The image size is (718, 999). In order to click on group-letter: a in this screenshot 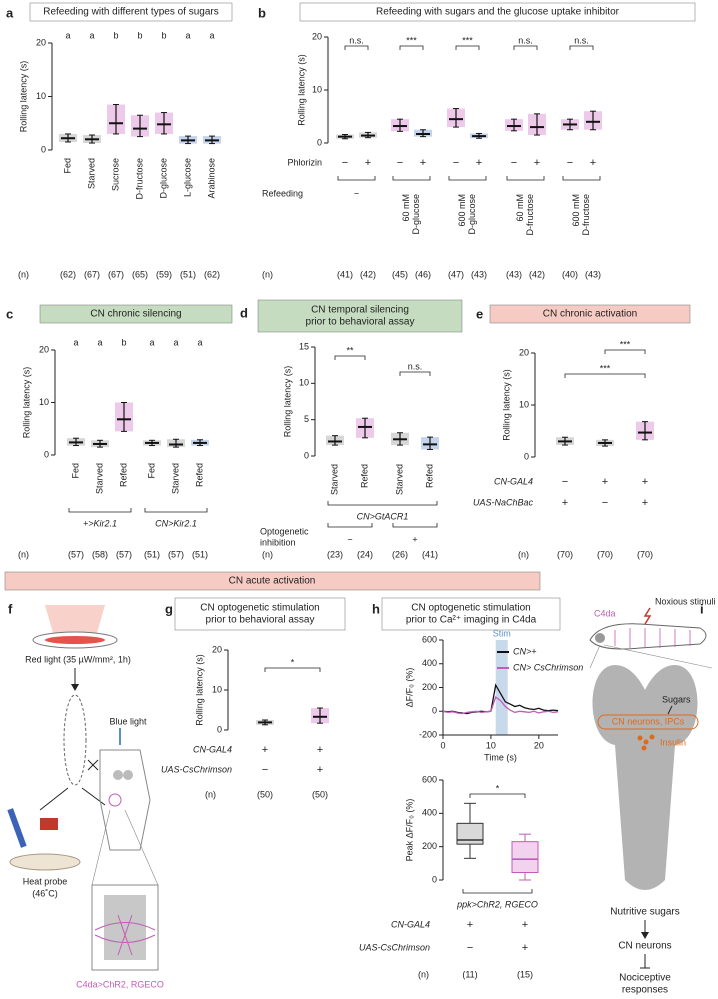, I will do `click(91, 35)`.